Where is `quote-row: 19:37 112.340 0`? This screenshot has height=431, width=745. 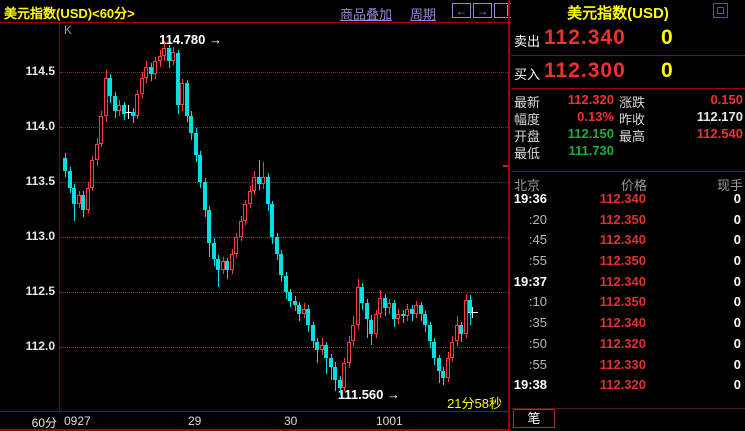 quote-row: 19:37 112.340 0 is located at coordinates (628, 284).